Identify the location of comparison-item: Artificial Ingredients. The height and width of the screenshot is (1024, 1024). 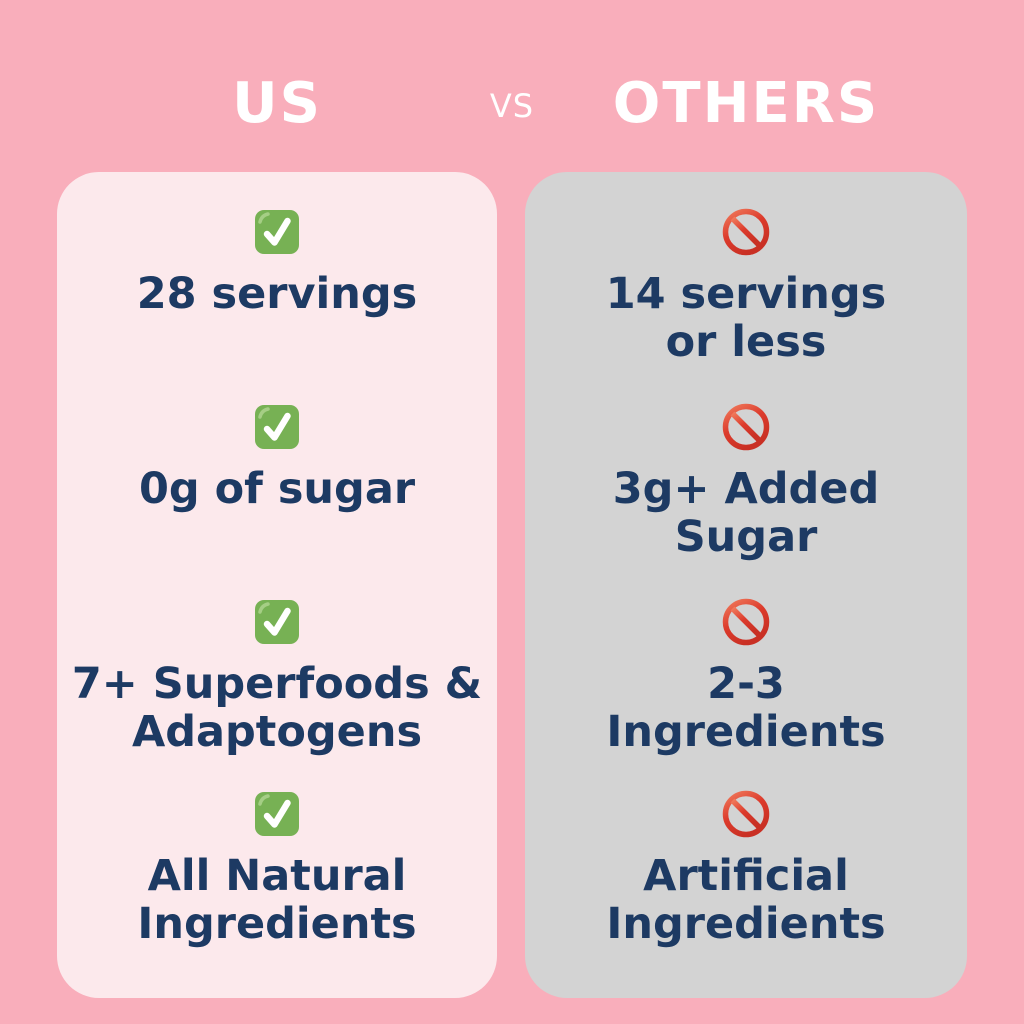
(746, 868).